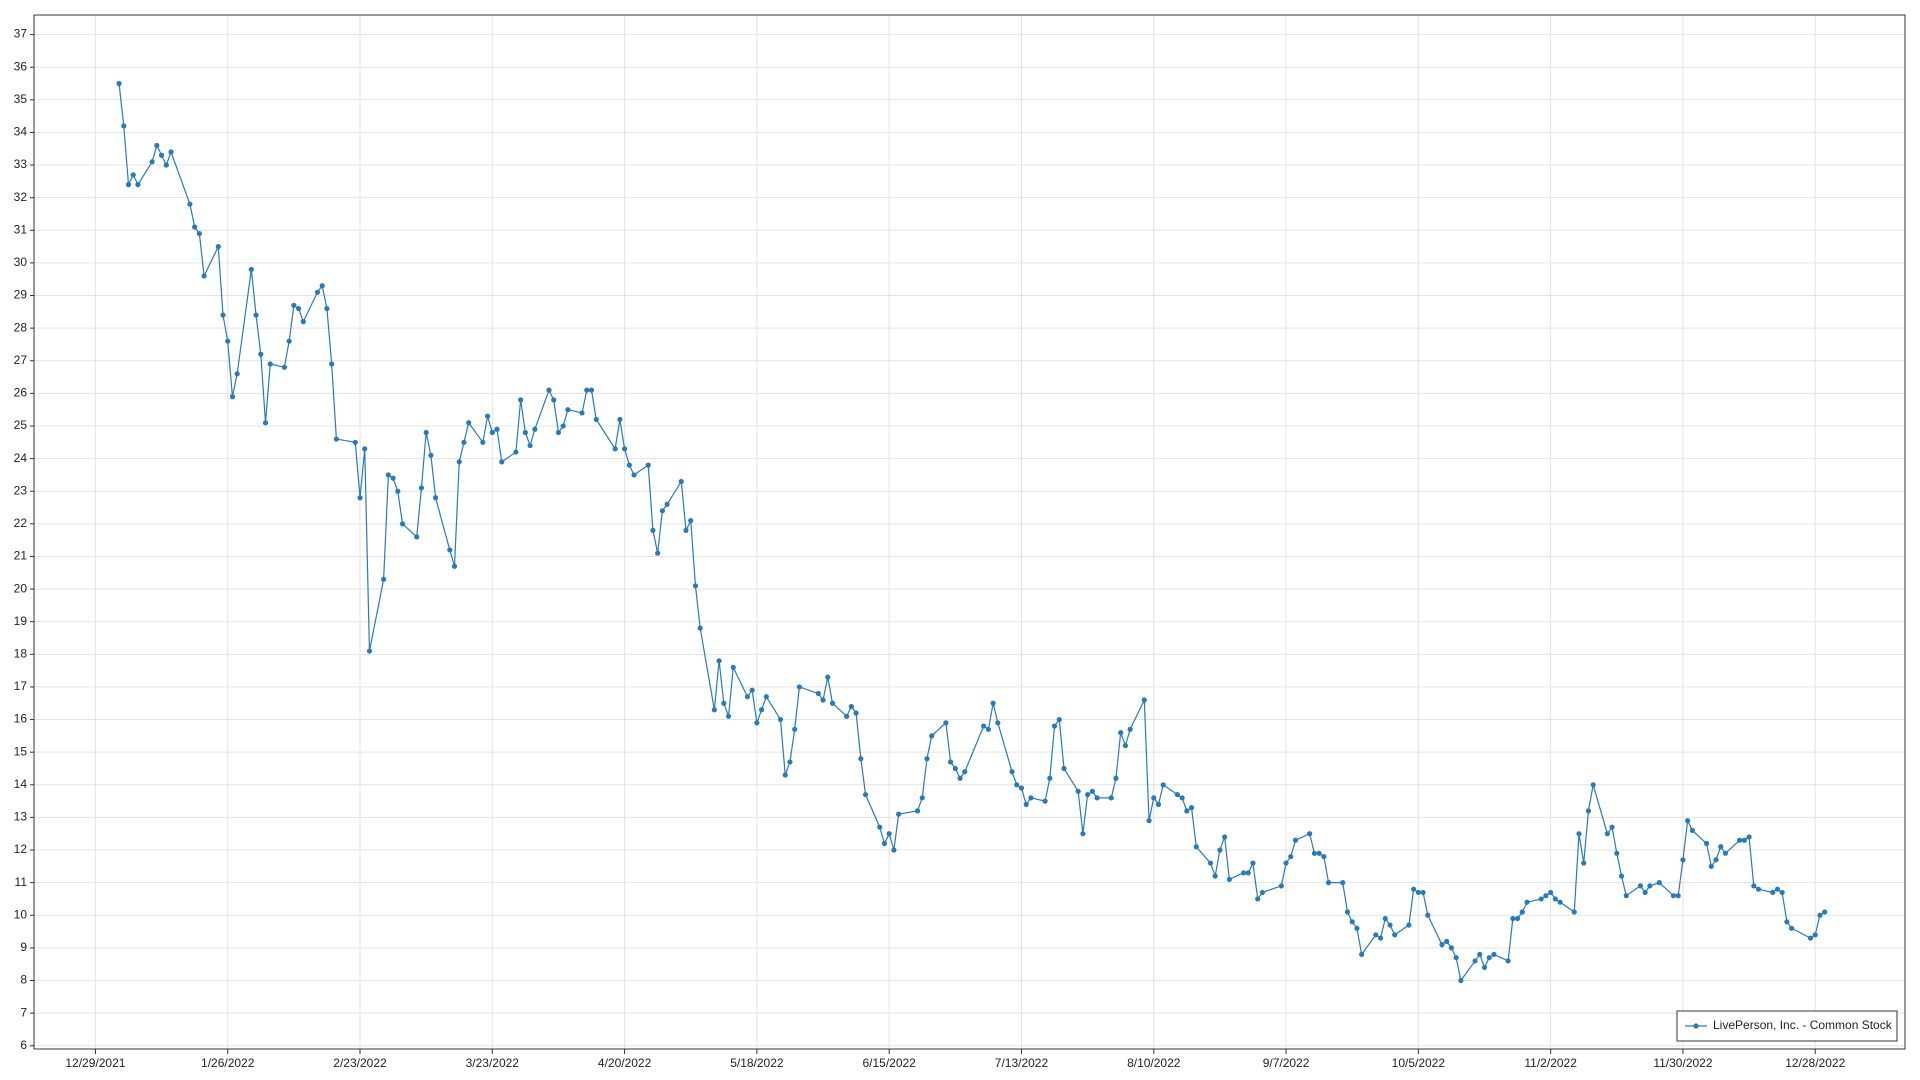 The width and height of the screenshot is (1920, 1080). What do you see at coordinates (21, 653) in the screenshot?
I see `y-tick-label: 18` at bounding box center [21, 653].